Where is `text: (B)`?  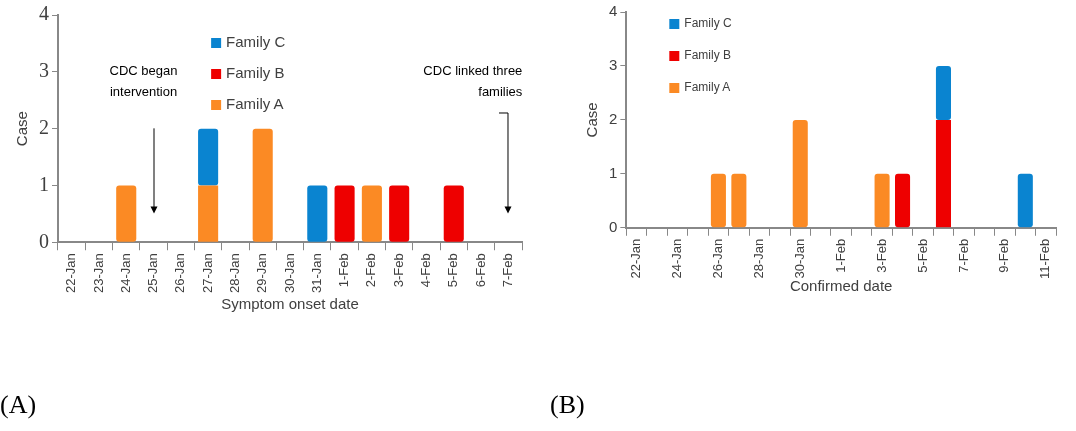 text: (B) is located at coordinates (567, 405).